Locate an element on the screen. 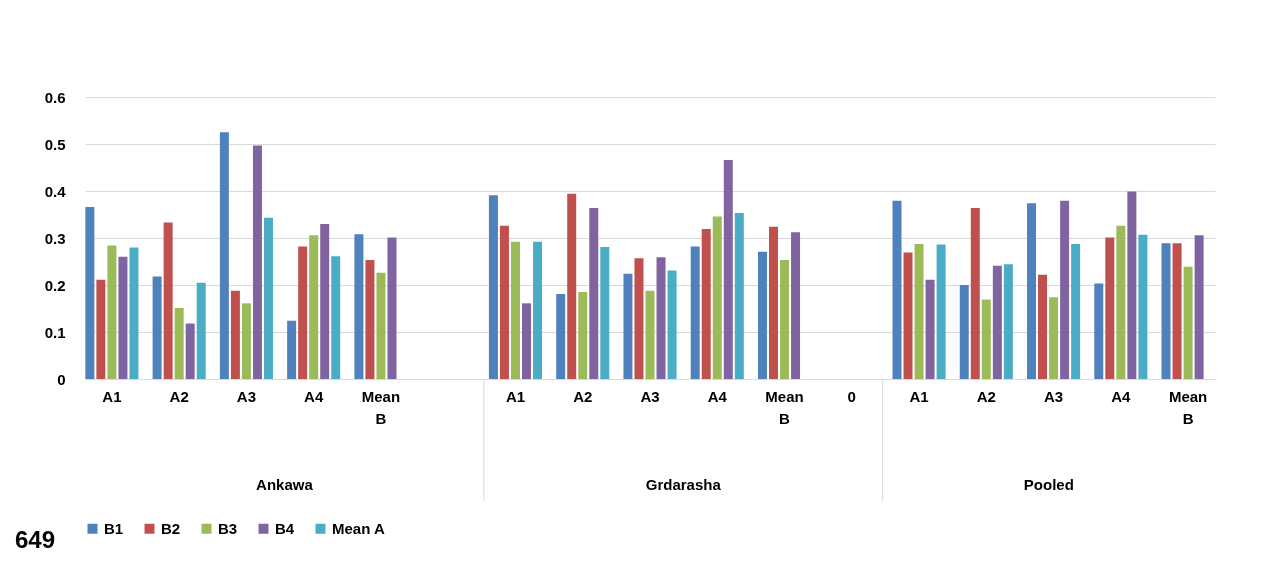 This screenshot has height=587, width=1283. y-tick-label: 0.2 is located at coordinates (55, 285).